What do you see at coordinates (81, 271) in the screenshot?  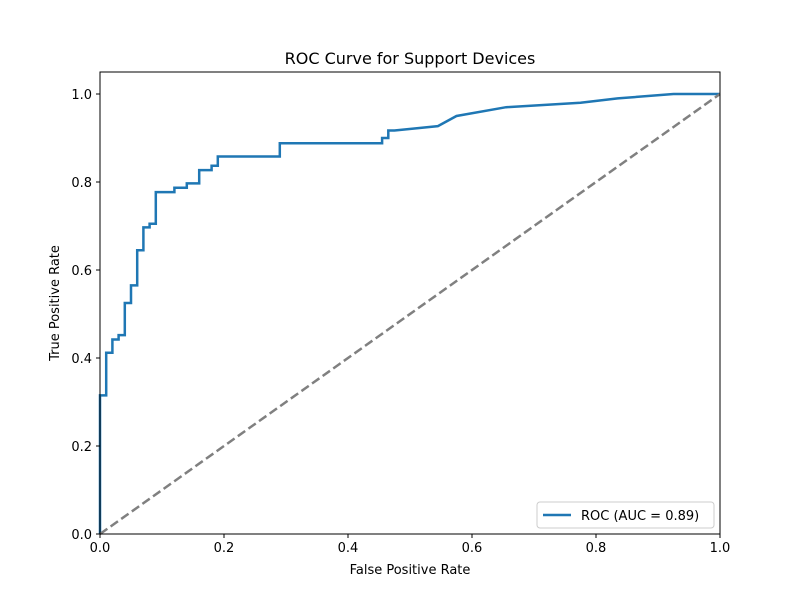 I see `y-tick-label: 0.6` at bounding box center [81, 271].